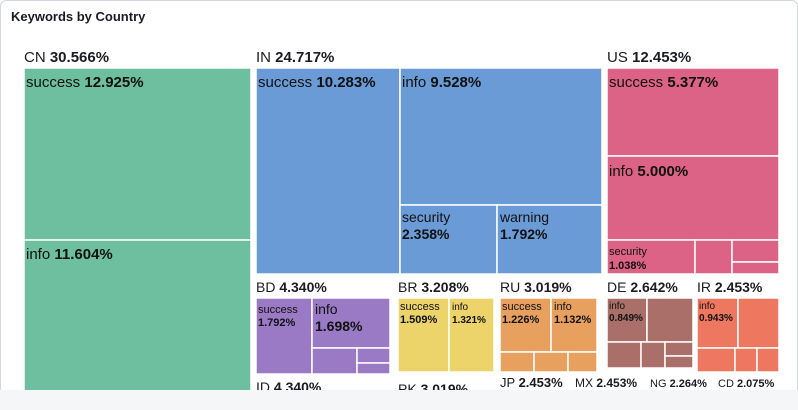 The image size is (798, 410). I want to click on cell-ir-info, so click(717, 323).